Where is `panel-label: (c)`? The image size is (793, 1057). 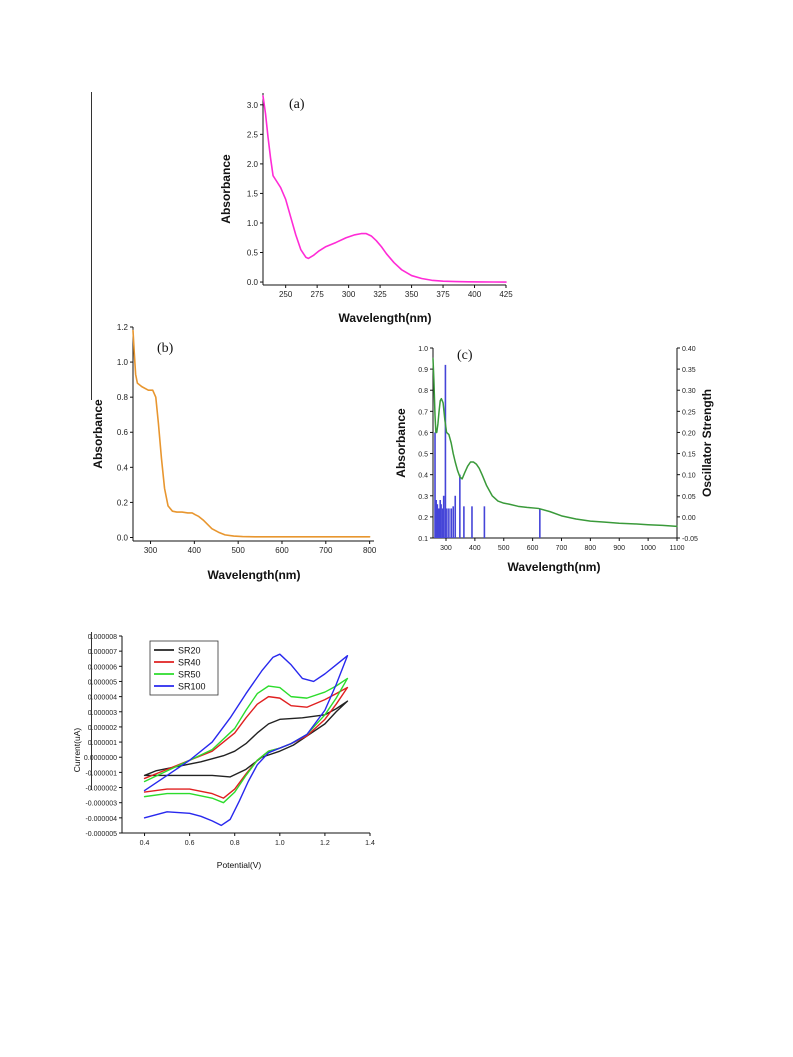 panel-label: (c) is located at coordinates (465, 355).